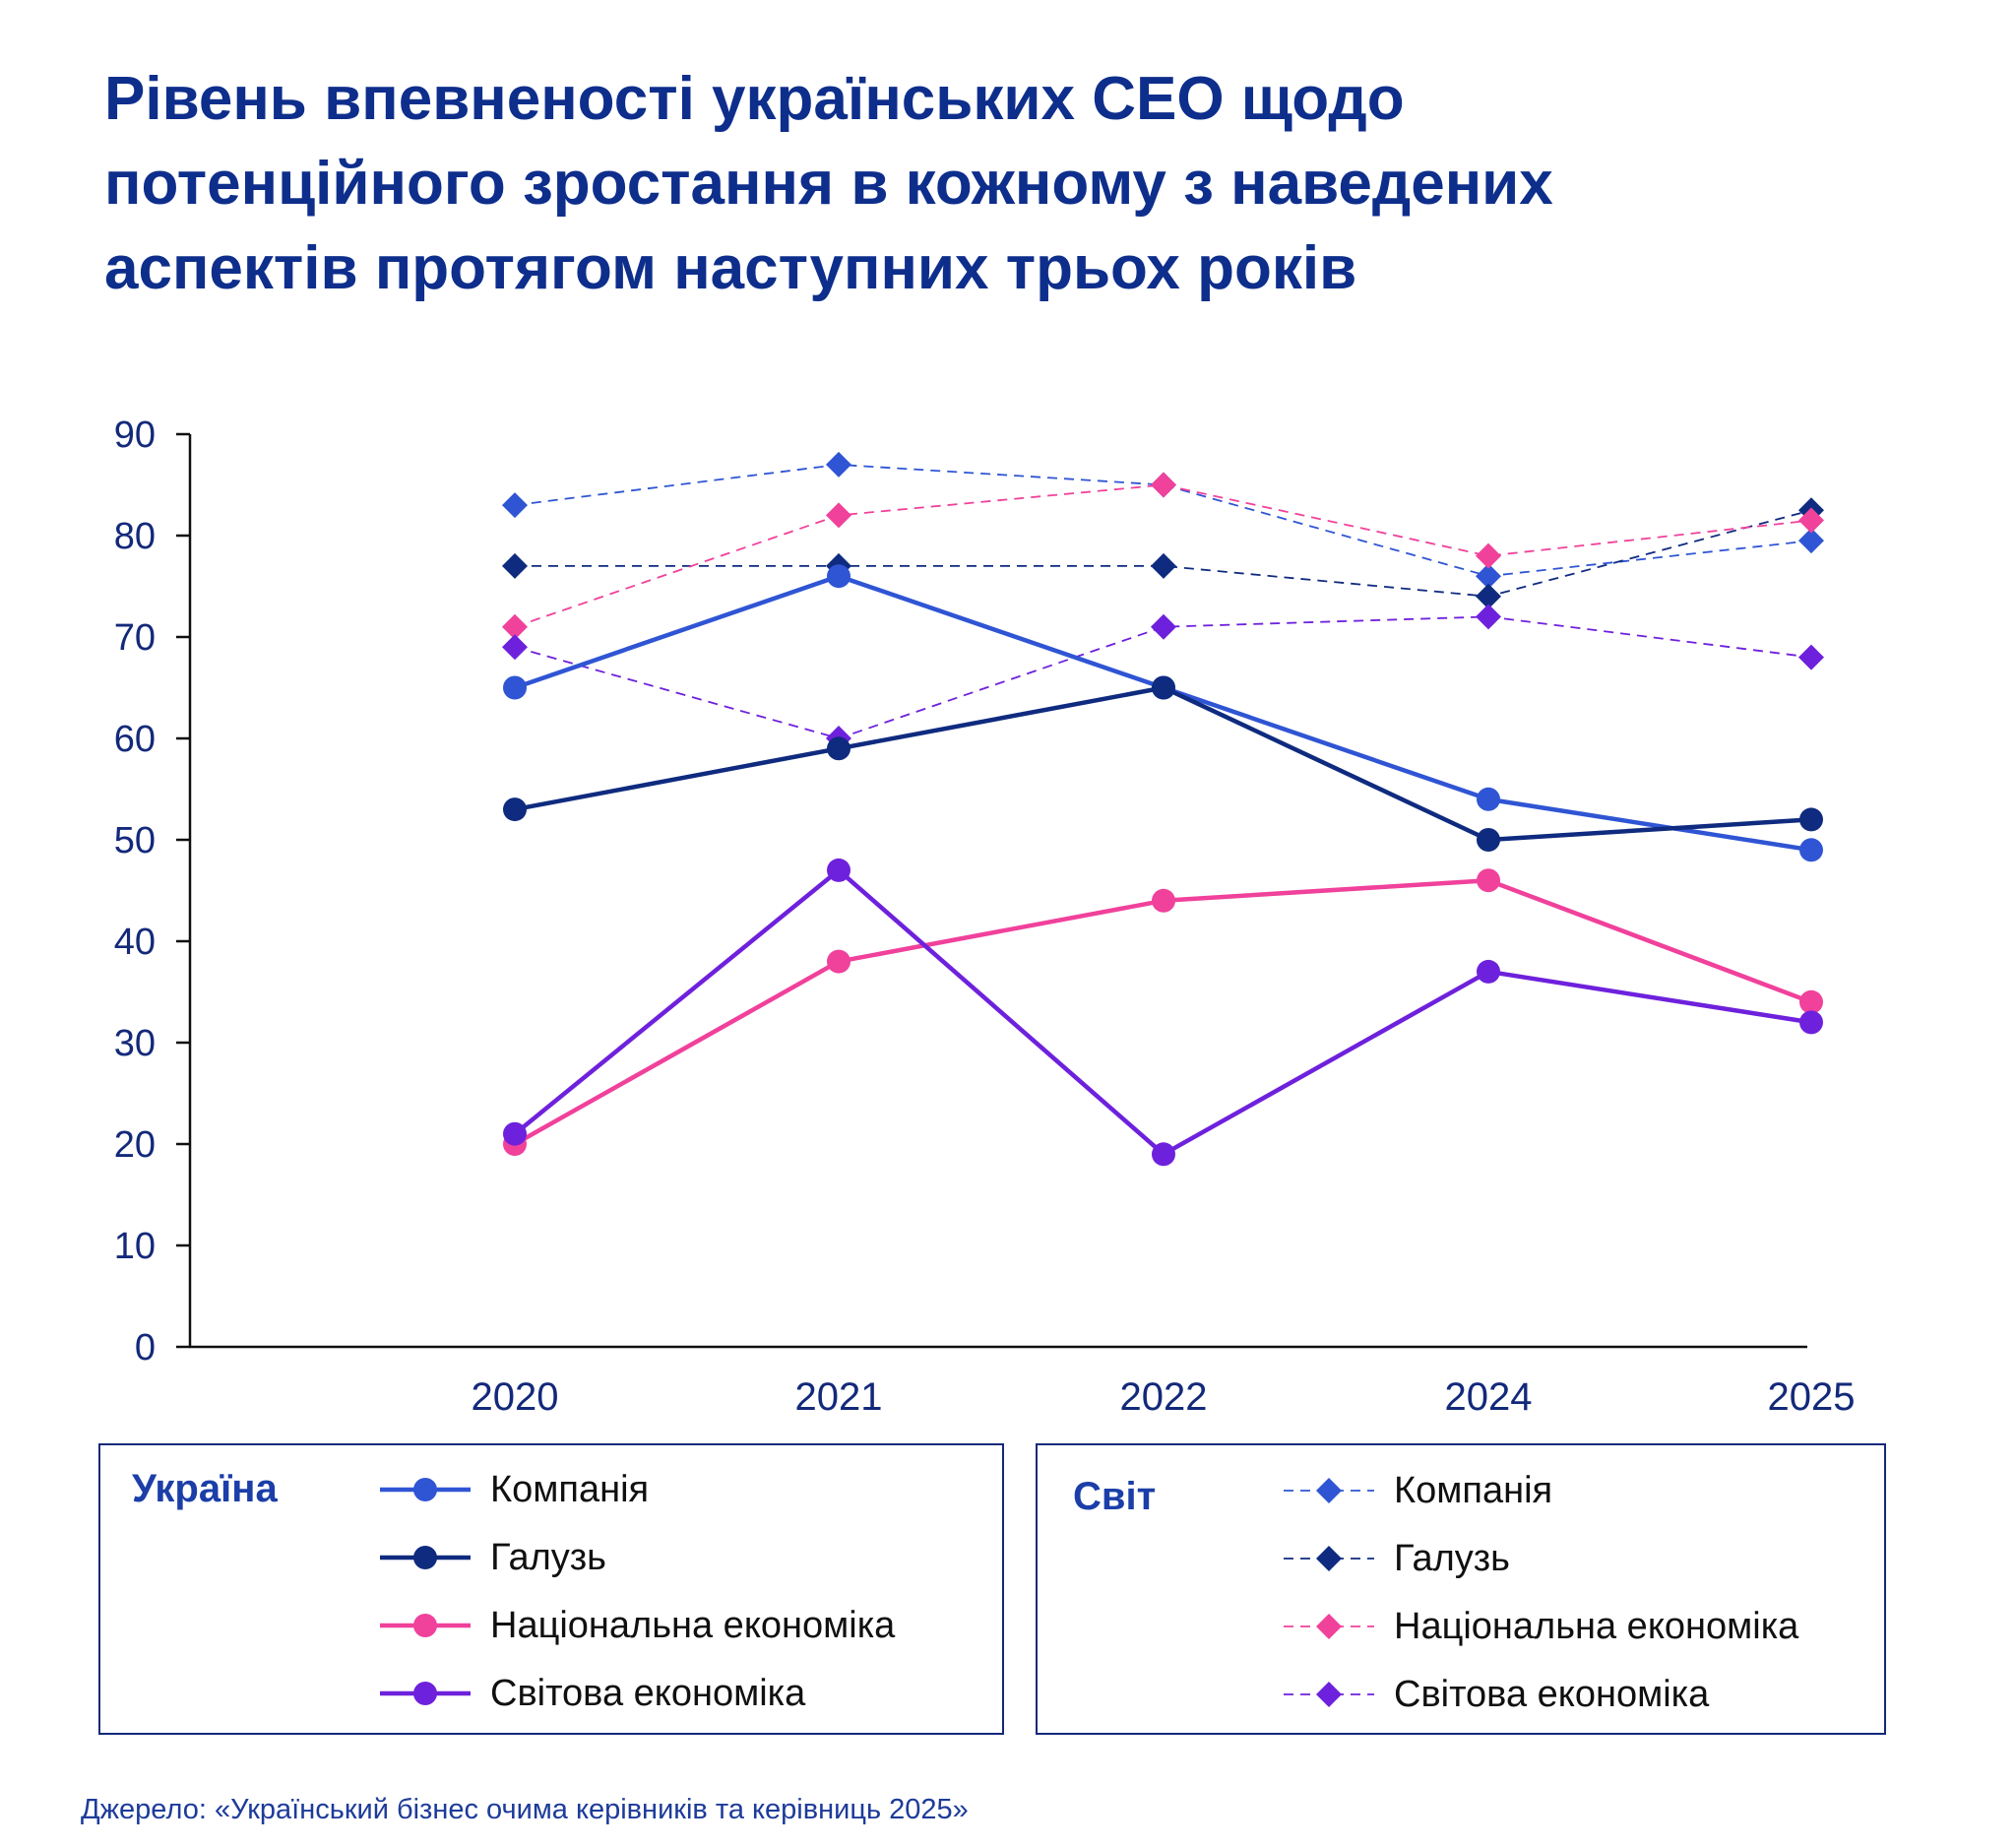 This screenshot has width=2016, height=1848. What do you see at coordinates (135, 1043) in the screenshot?
I see `y-tick-label: 30` at bounding box center [135, 1043].